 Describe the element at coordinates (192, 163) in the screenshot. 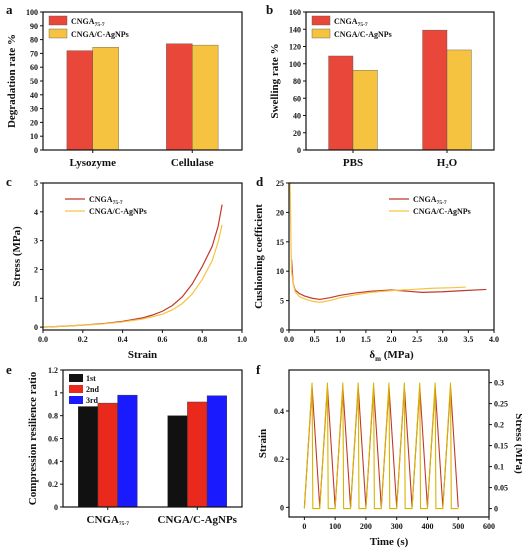

I see `x-category-label: Cellulase` at that location.